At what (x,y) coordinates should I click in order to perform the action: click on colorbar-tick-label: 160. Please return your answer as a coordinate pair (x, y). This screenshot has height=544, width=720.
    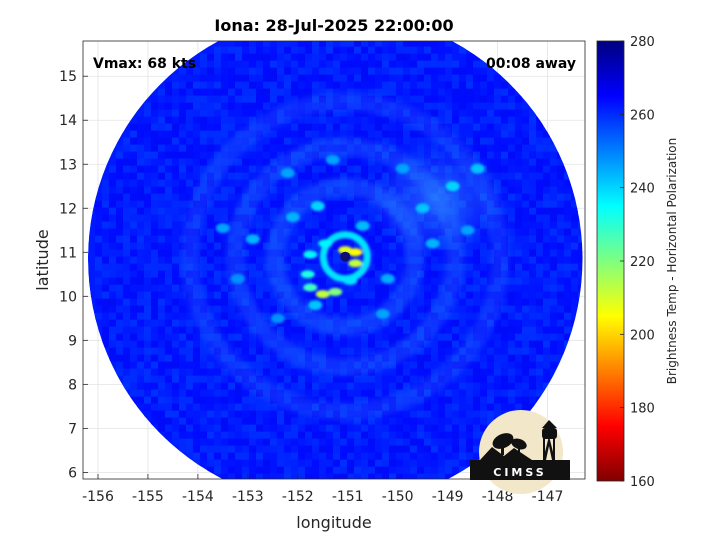
    Looking at the image, I should click on (642, 482).